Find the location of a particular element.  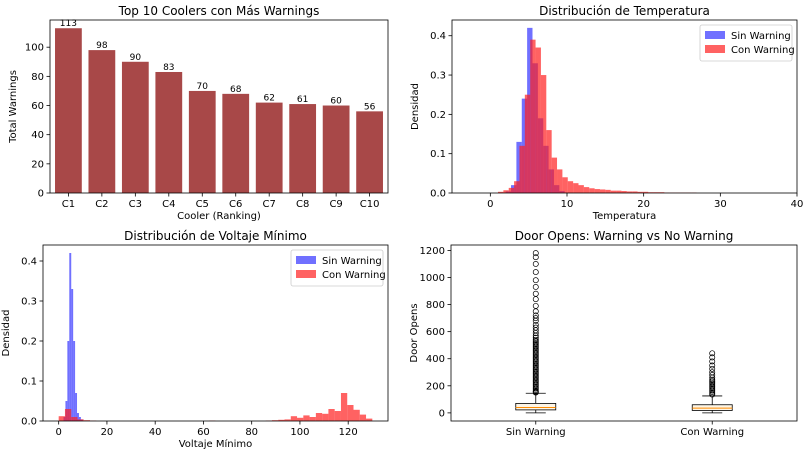

series-sin-warning is located at coordinates (73, 337).